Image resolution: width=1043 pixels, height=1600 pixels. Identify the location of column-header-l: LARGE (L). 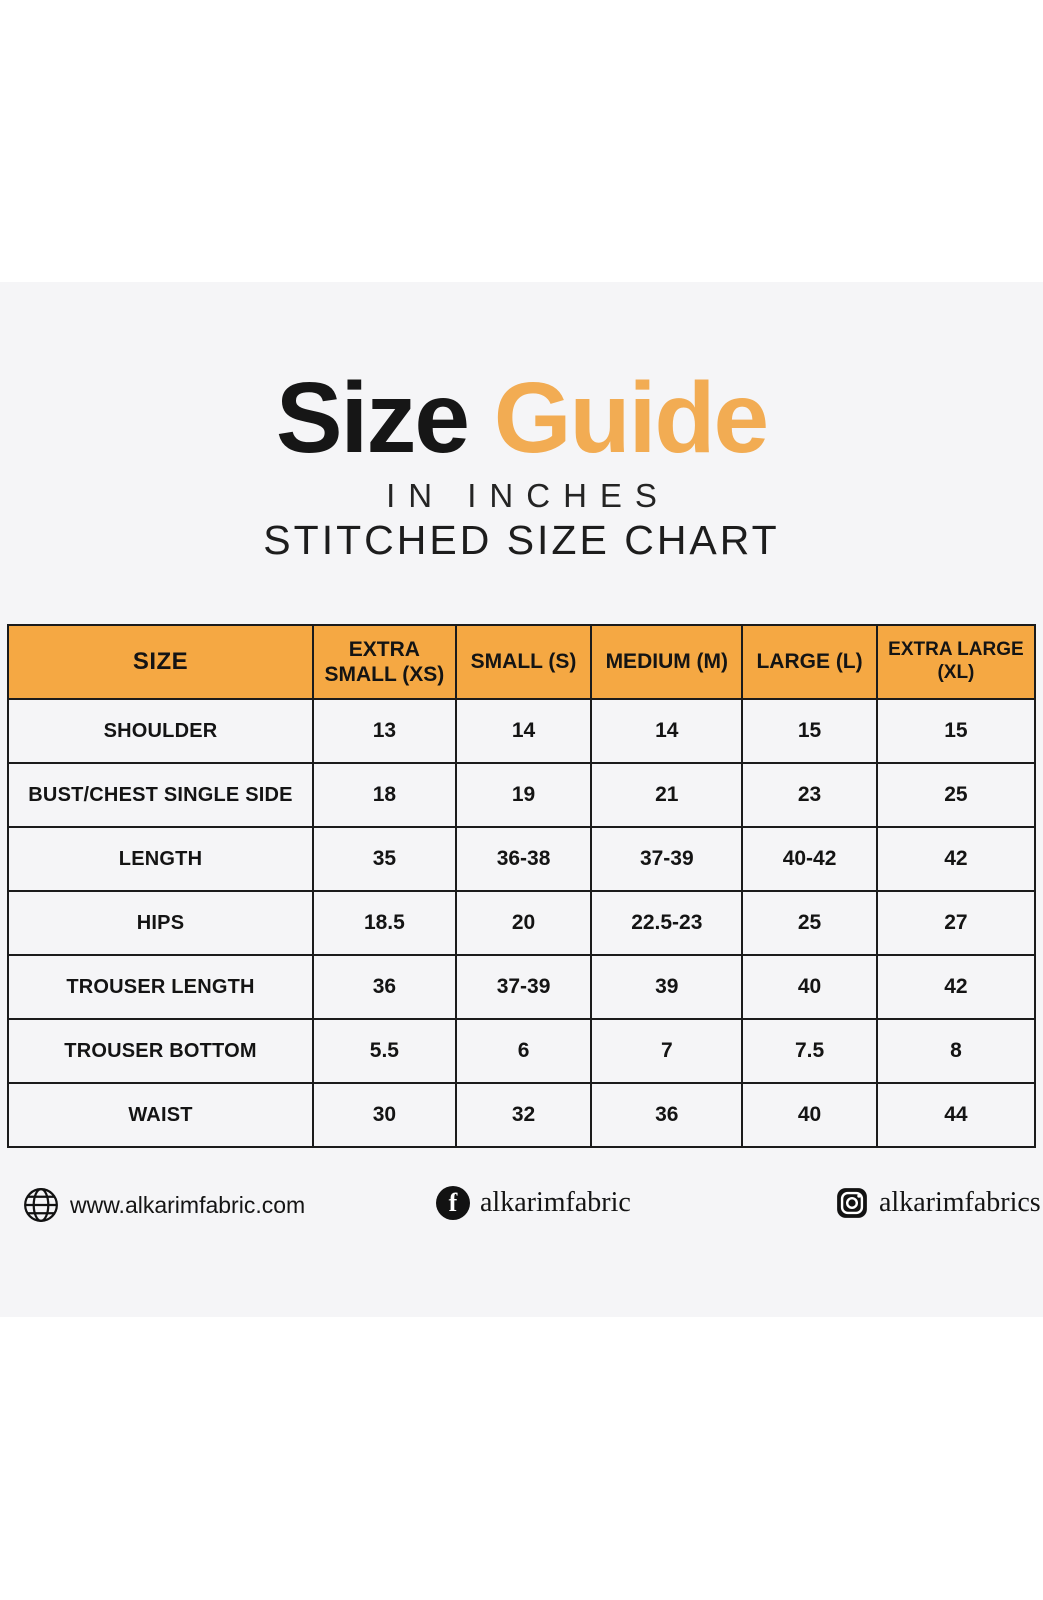
(809, 662).